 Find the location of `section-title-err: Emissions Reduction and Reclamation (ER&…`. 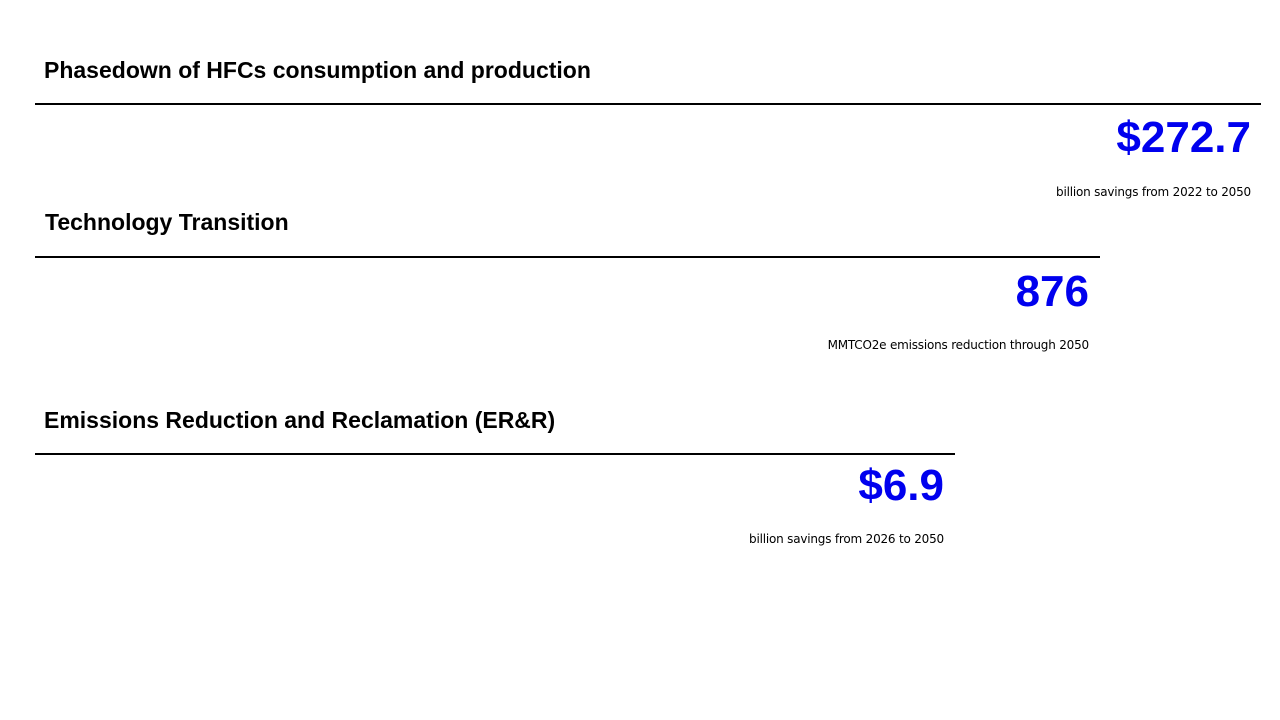

section-title-err: Emissions Reduction and Reclamation (ER&… is located at coordinates (300, 420).